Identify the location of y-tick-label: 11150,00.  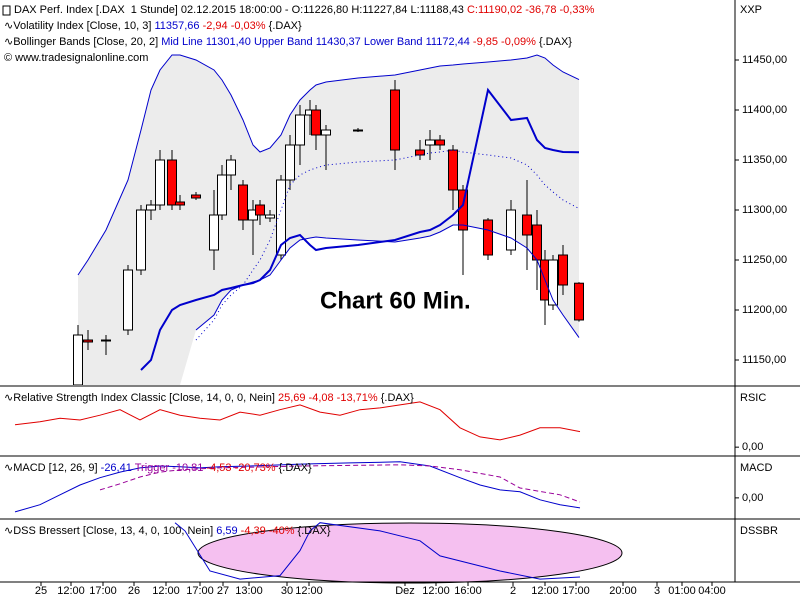
(764, 360).